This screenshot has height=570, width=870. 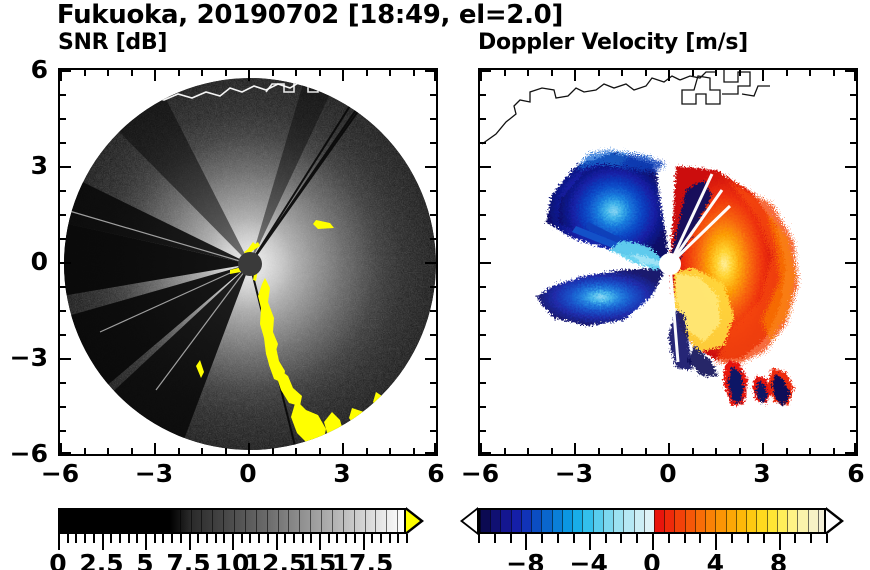 What do you see at coordinates (232, 521) in the screenshot?
I see `snr-colorbar-ramp` at bounding box center [232, 521].